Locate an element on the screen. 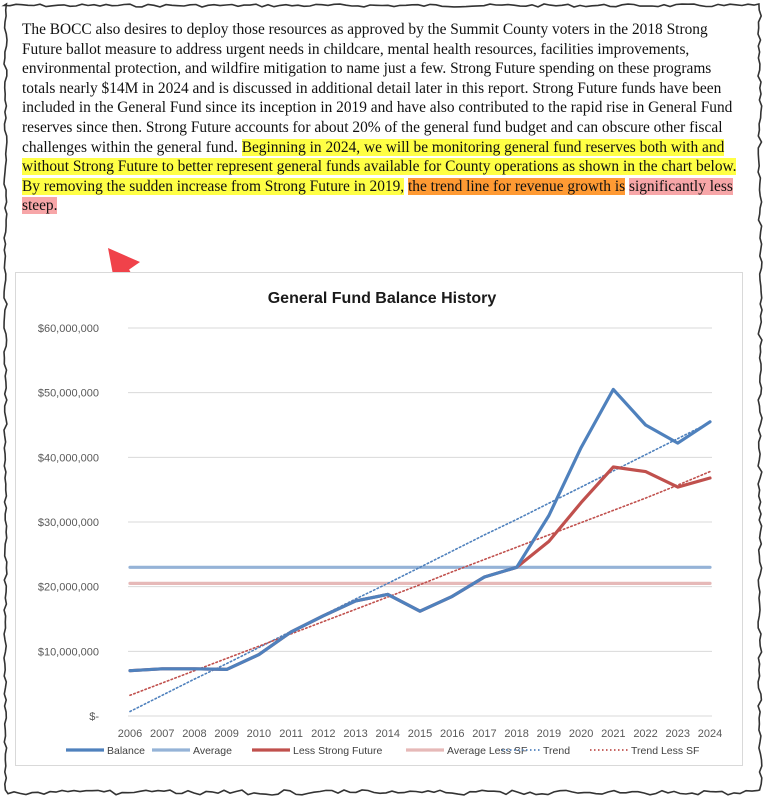 The image size is (767, 806). x-tick-label: 2015 is located at coordinates (420, 734).